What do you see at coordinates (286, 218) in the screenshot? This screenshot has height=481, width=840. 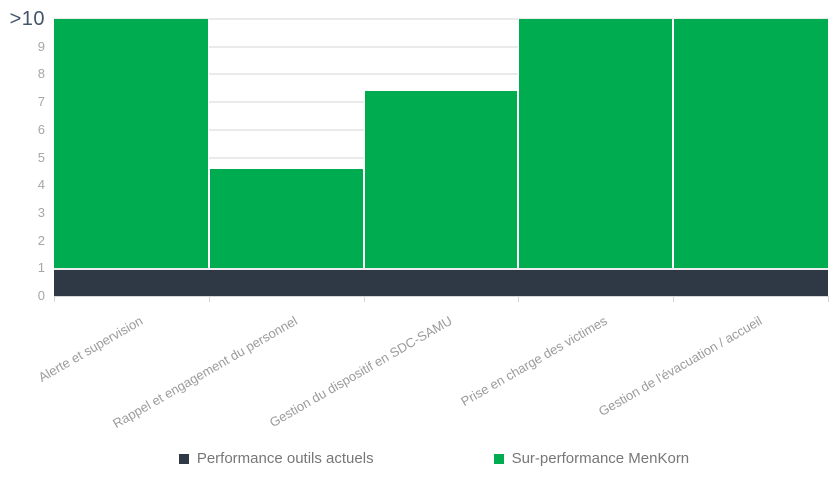 I see `series-bar-sur-performance-menkorn-rappel-et-engagement-du-personnel` at bounding box center [286, 218].